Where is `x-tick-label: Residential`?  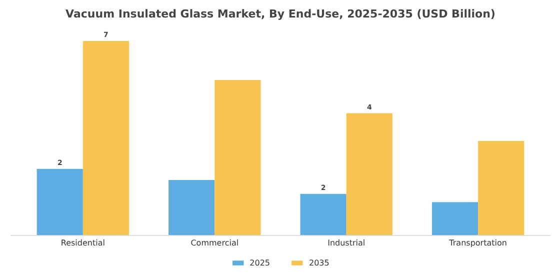 x-tick-label: Residential is located at coordinates (82, 243).